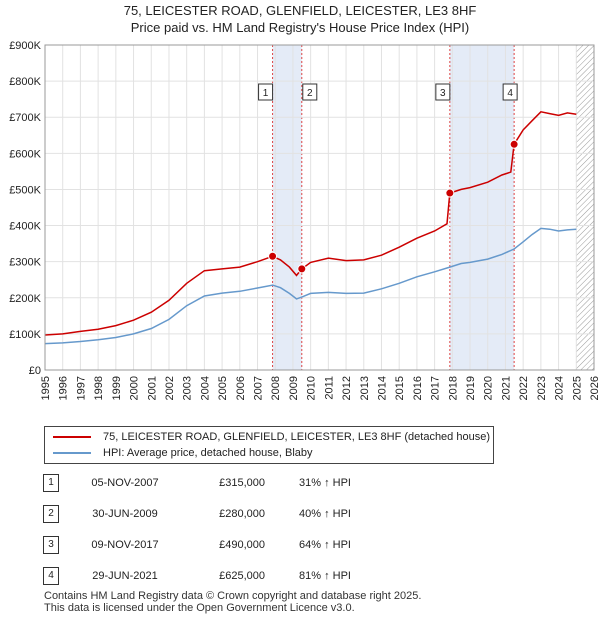  Describe the element at coordinates (25, 154) in the screenshot. I see `y-tick-label: £600K` at that location.